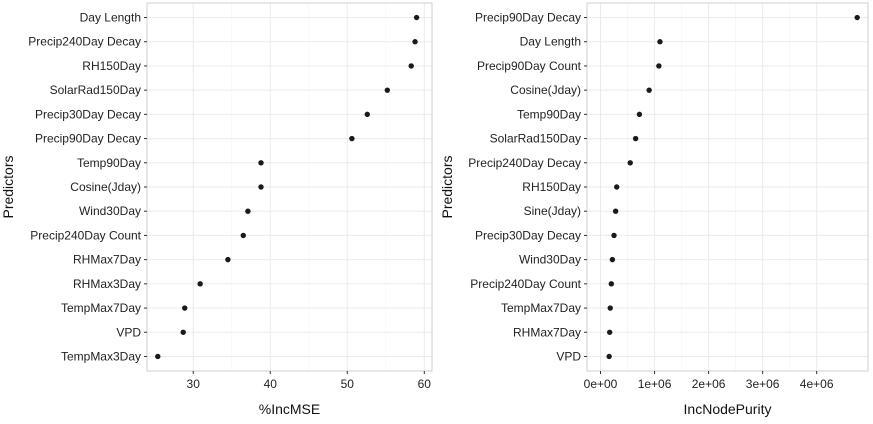  I want to click on x-tick-label: 40, so click(271, 384).